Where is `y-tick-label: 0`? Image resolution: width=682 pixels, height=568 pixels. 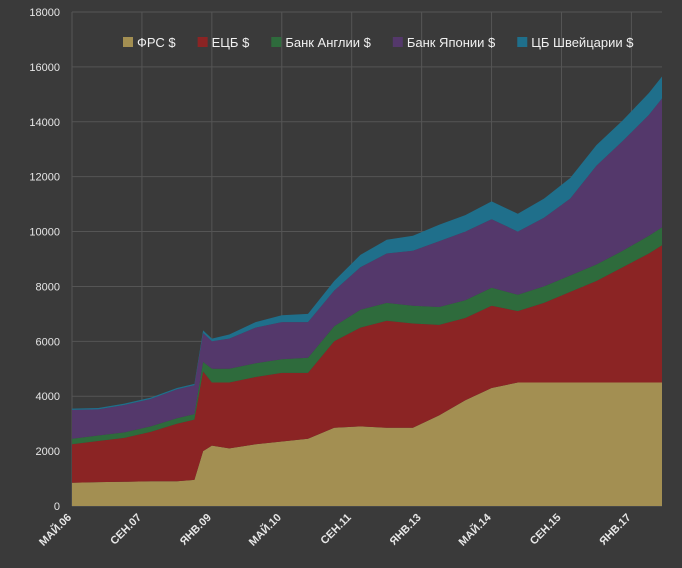
y-tick-label: 0 is located at coordinates (57, 507).